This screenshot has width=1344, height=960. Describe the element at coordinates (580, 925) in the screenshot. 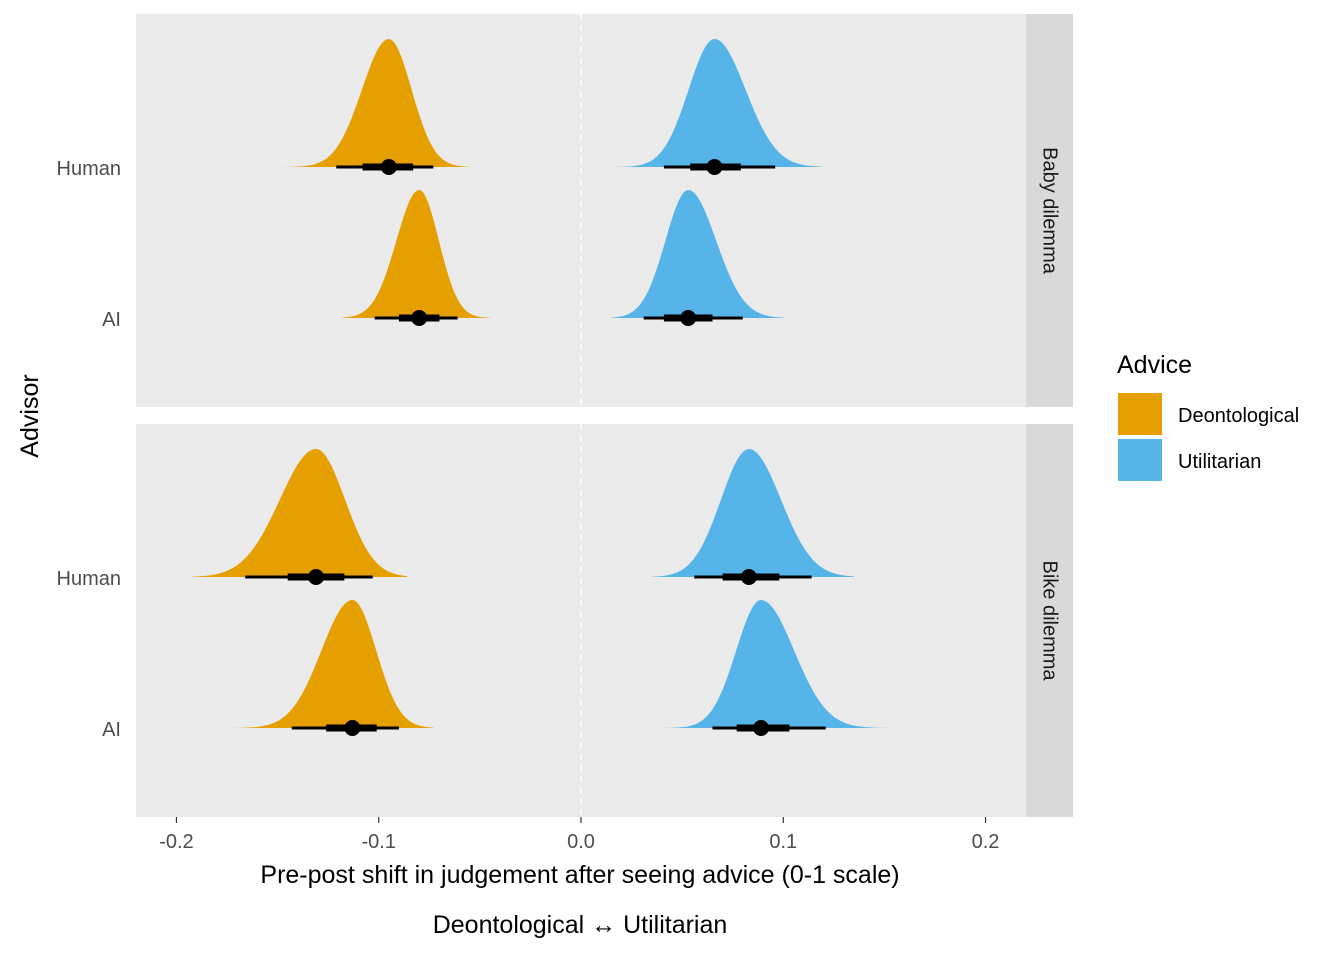

I see `x-axis-subtitle: Deontological ↔ Utilitarian` at that location.